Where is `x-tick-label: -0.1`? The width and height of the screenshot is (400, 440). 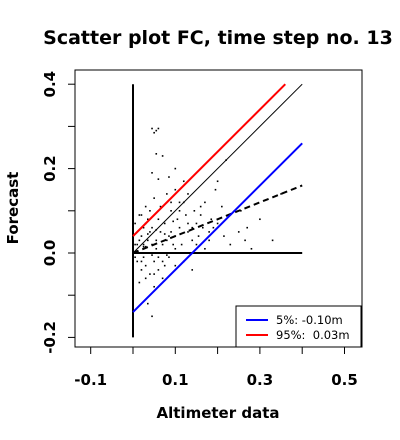
x-tick-label: -0.1 is located at coordinates (90, 380).